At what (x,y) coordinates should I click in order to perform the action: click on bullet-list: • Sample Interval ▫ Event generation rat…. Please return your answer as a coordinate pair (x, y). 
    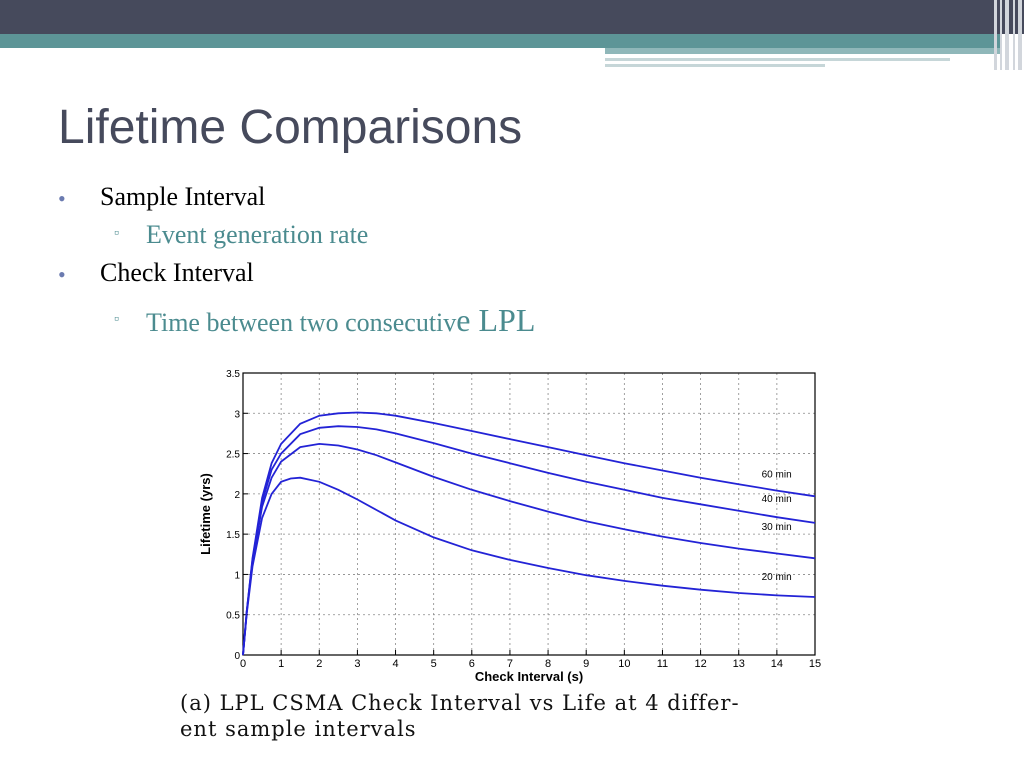
    Looking at the image, I should click on (408, 261).